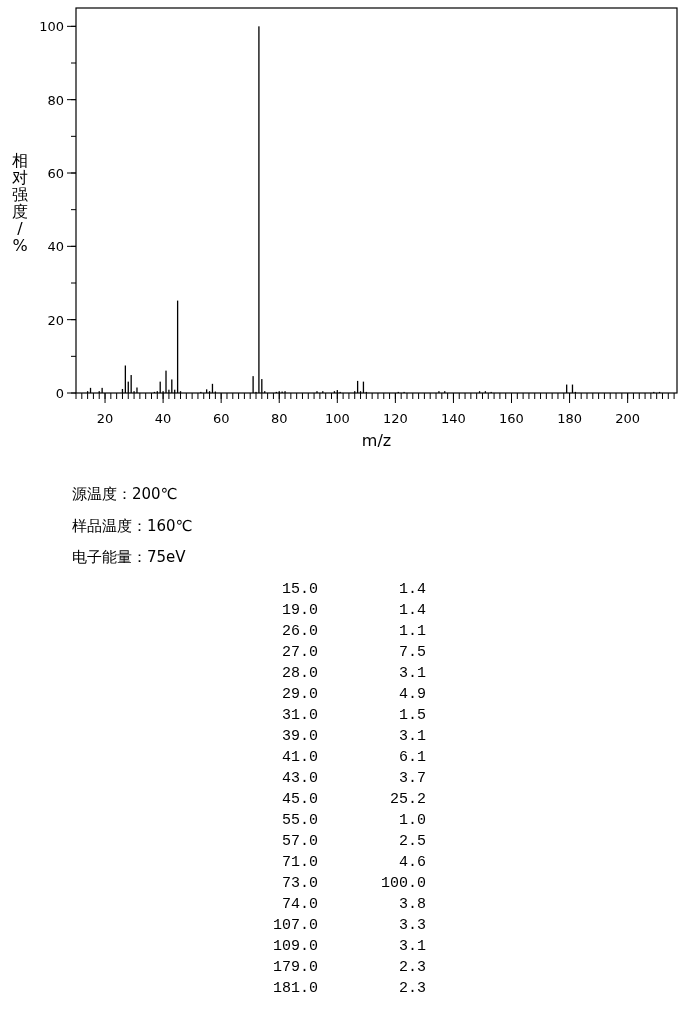  Describe the element at coordinates (395, 418) in the screenshot. I see `x-tick-label: 120` at that location.